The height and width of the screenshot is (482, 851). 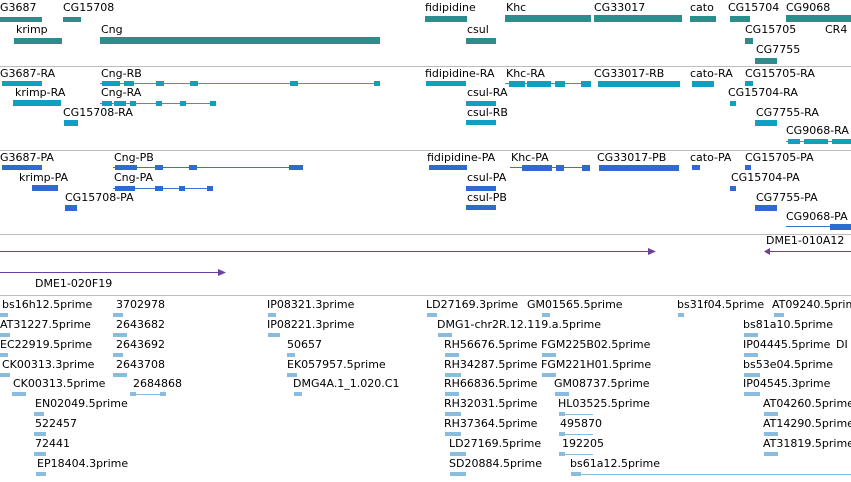 What do you see at coordinates (731, 309) in the screenshot?
I see `est-feature: bs31f04.5prime` at bounding box center [731, 309].